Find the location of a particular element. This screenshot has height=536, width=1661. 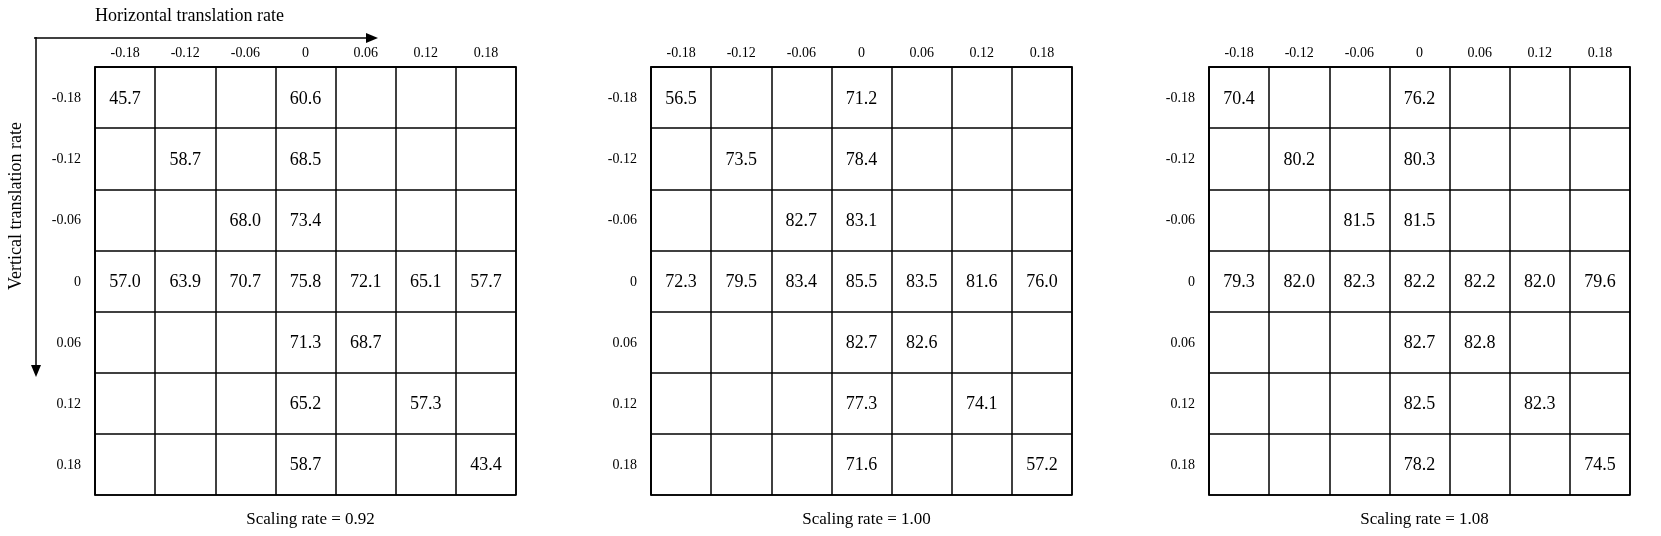

data-label: 63.9 is located at coordinates (185, 281).